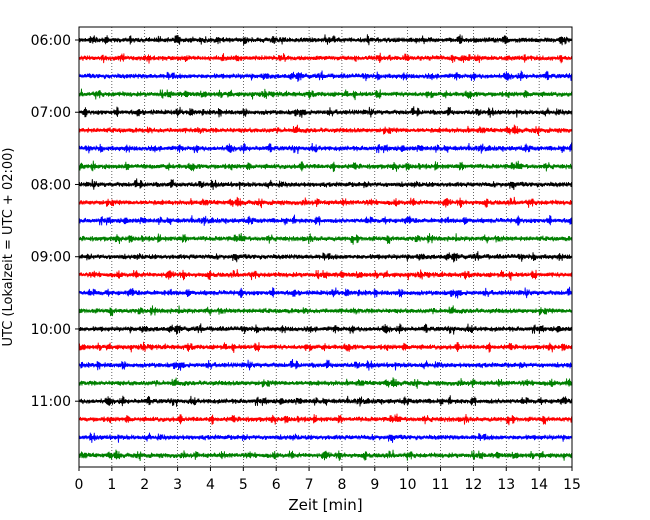  I want to click on x-tick-label: 7, so click(309, 485).